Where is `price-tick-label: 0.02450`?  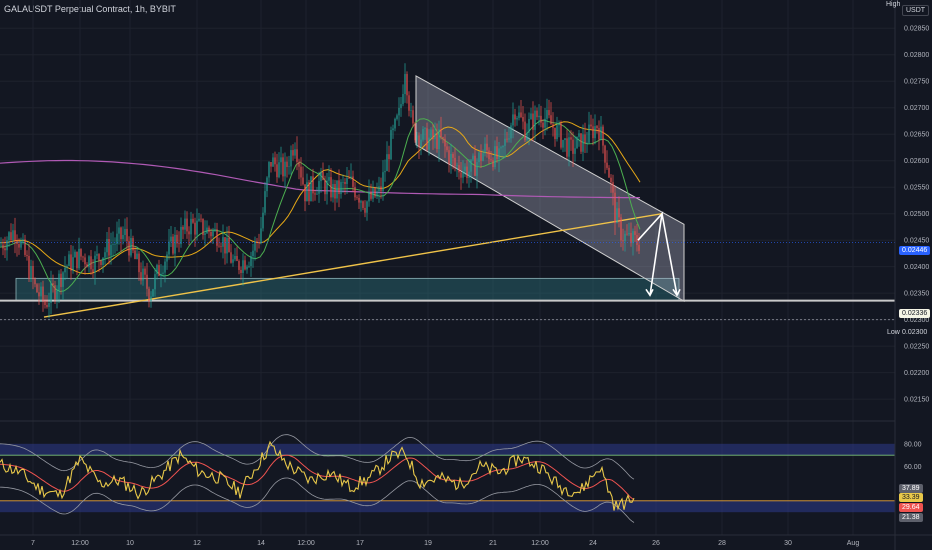 price-tick-label: 0.02450 is located at coordinates (916, 241).